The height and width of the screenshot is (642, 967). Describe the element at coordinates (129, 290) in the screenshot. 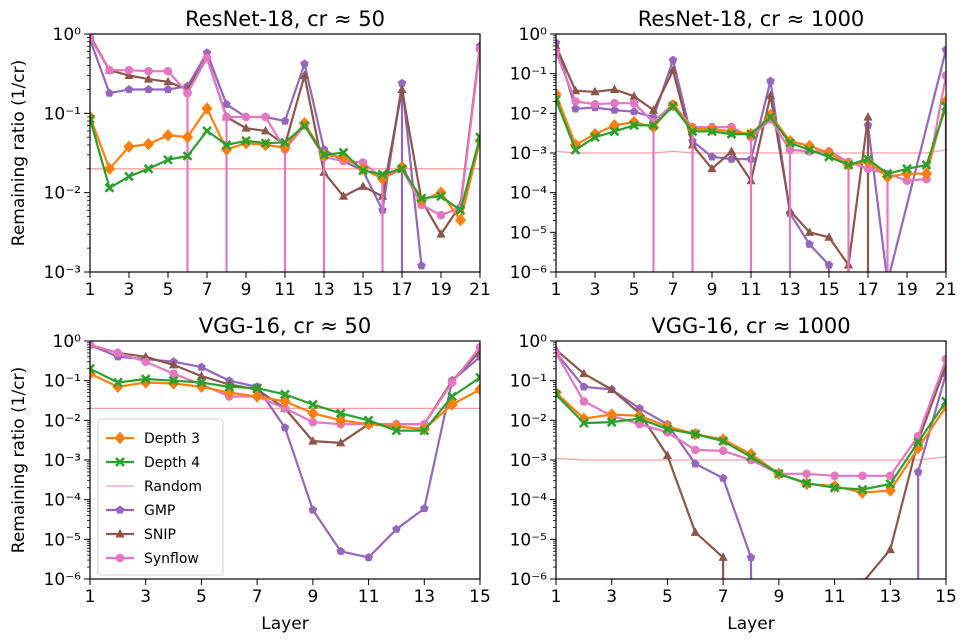

I see `x-tick-label: 3` at that location.